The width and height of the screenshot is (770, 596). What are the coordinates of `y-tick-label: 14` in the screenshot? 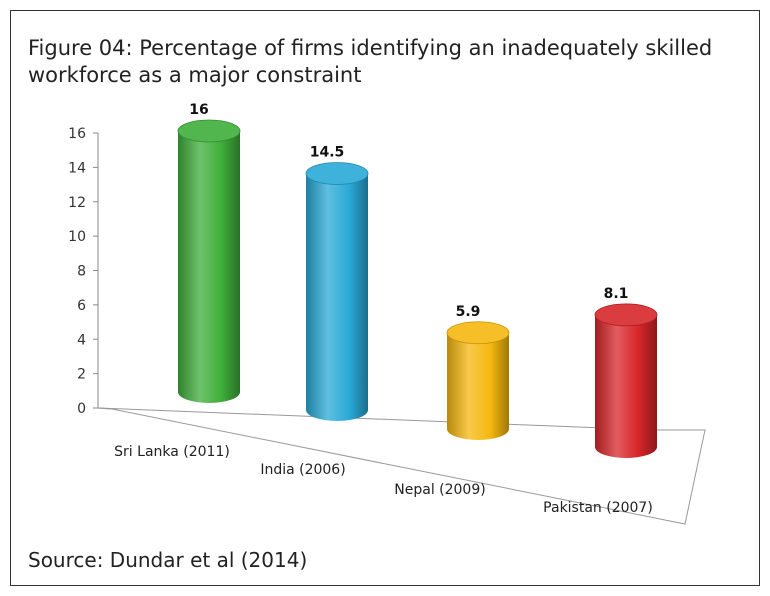 It's located at (77, 168).